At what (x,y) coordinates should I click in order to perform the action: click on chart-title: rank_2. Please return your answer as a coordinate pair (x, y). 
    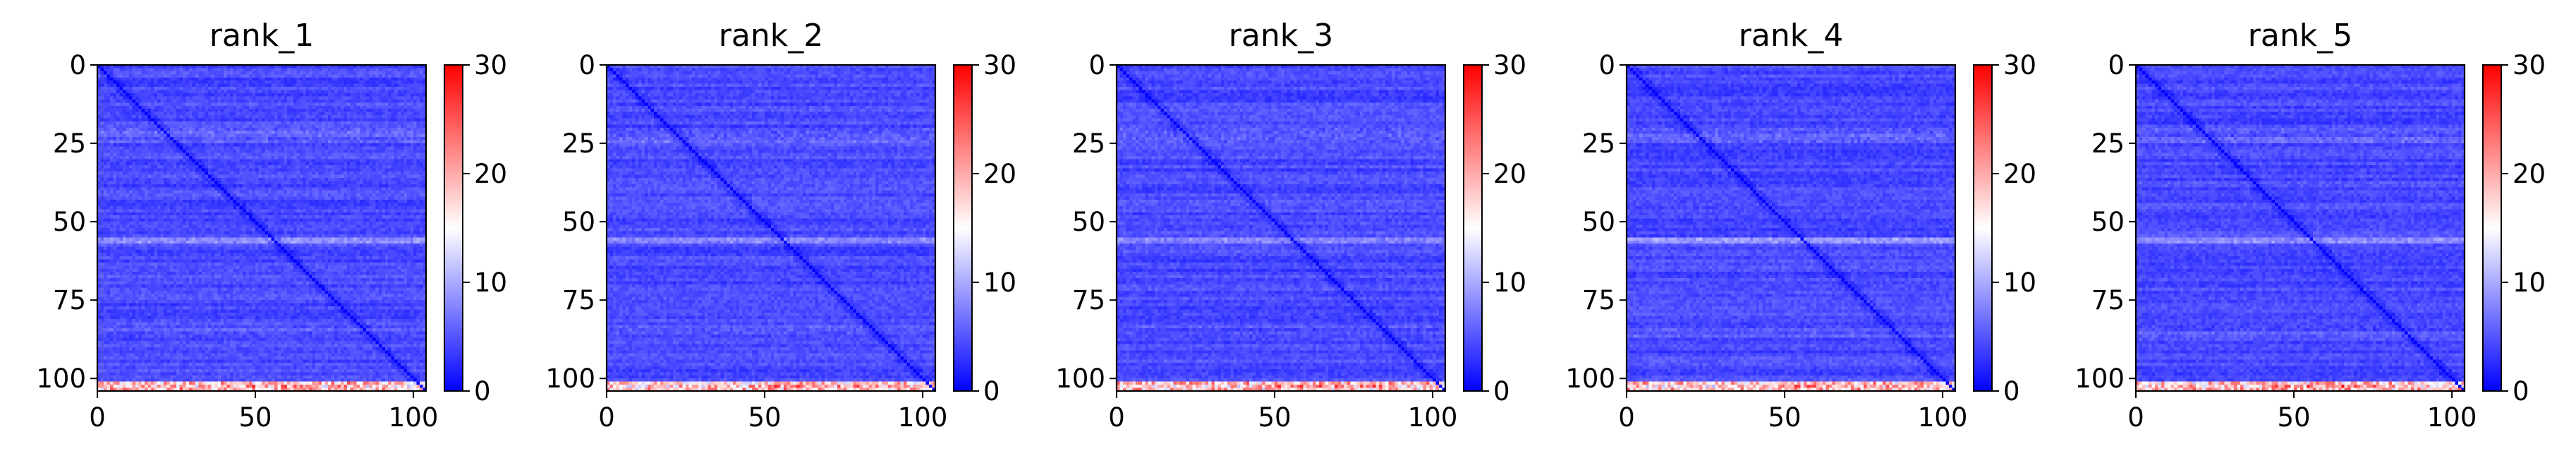
    Looking at the image, I should click on (771, 36).